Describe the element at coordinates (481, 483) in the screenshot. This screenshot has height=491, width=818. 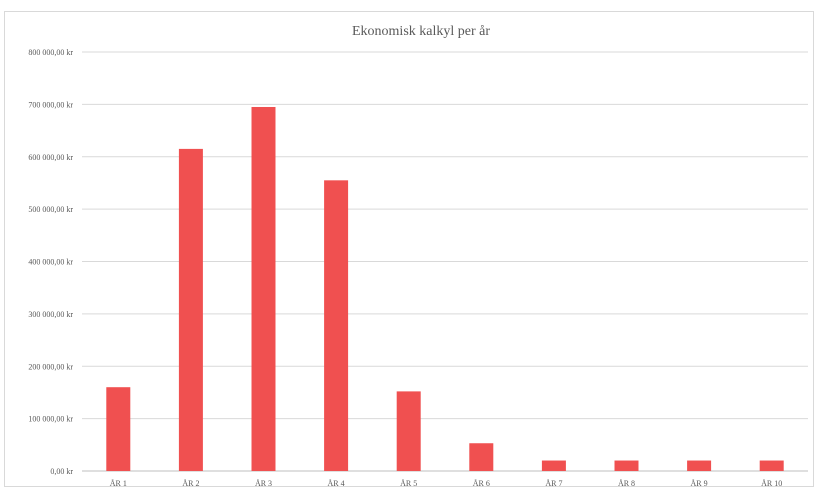
I see `x-tick-label: ÅR 6` at that location.